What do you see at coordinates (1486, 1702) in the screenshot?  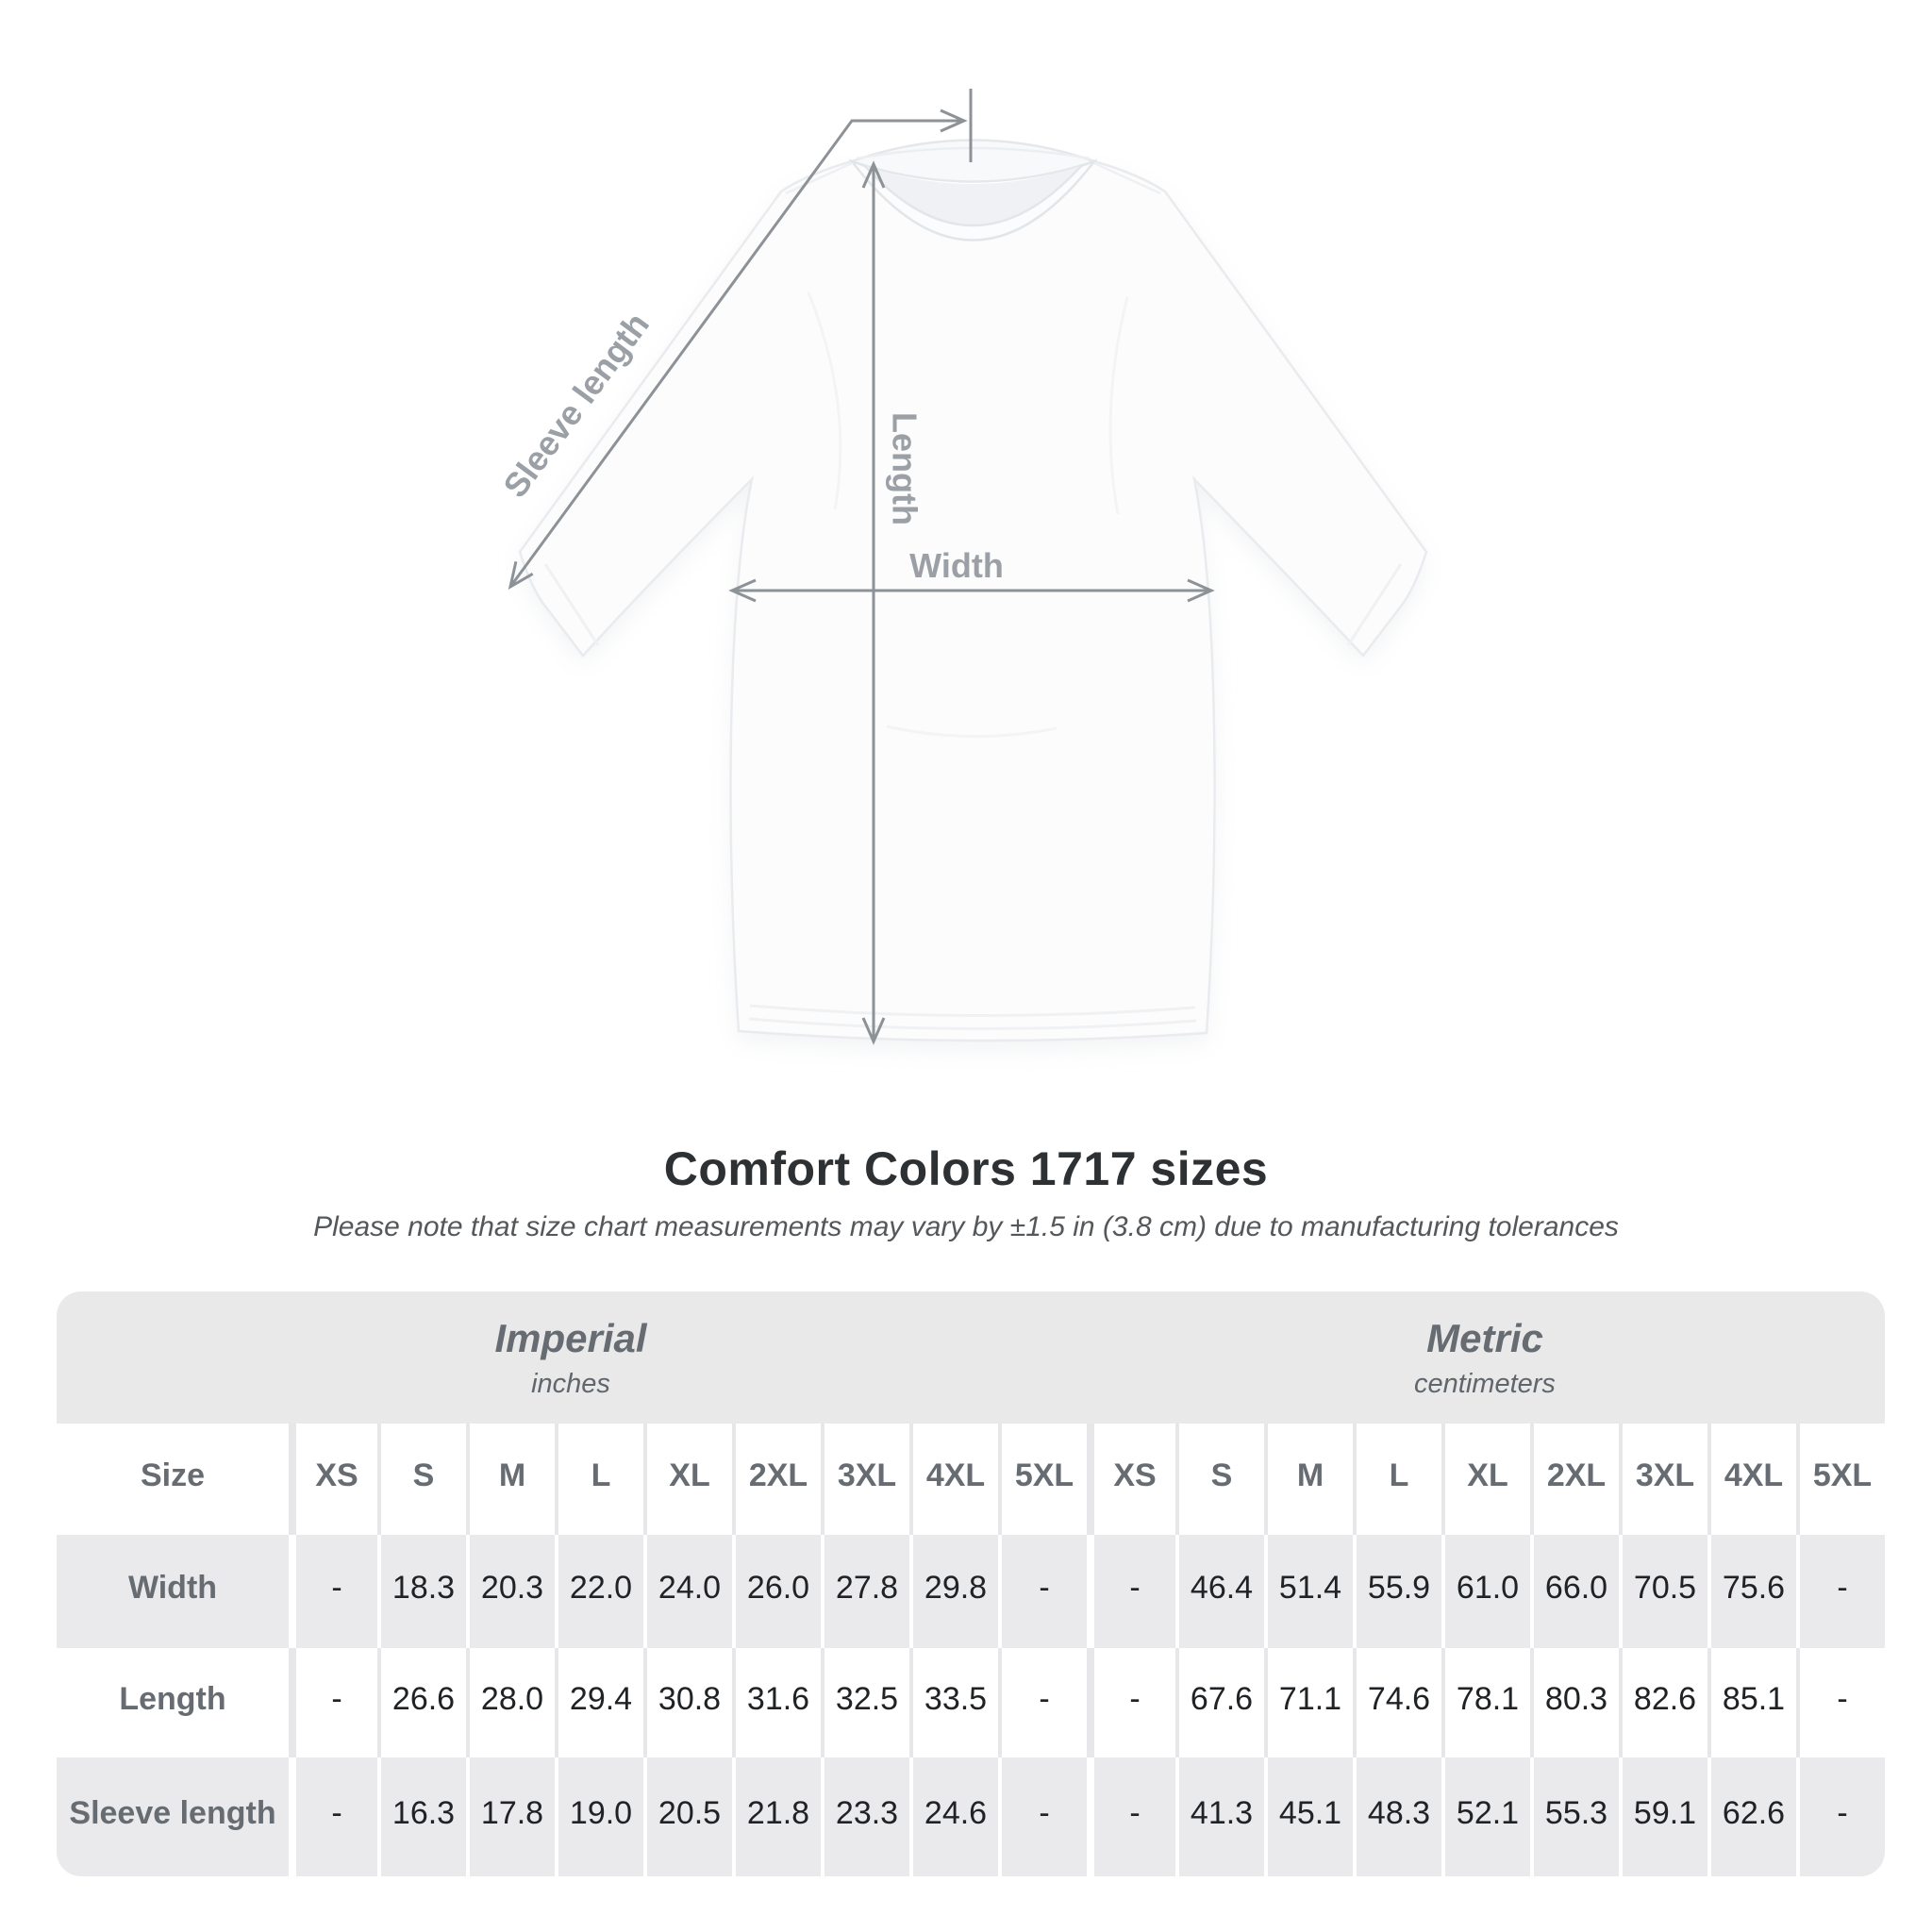 I see `value-cell: 78.1` at bounding box center [1486, 1702].